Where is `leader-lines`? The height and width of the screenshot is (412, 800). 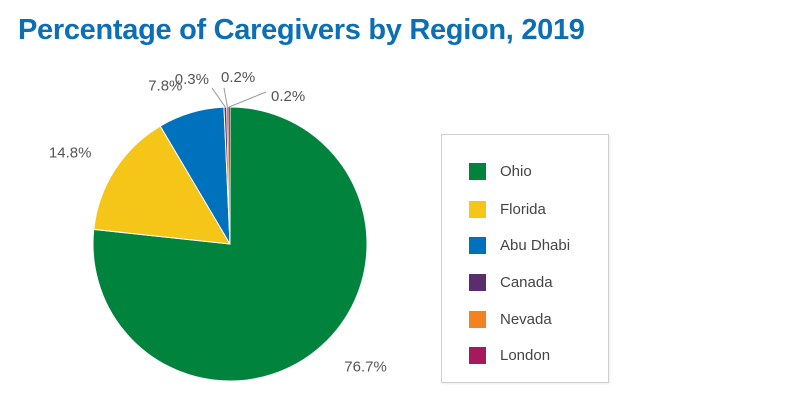
leader-lines is located at coordinates (239, 97).